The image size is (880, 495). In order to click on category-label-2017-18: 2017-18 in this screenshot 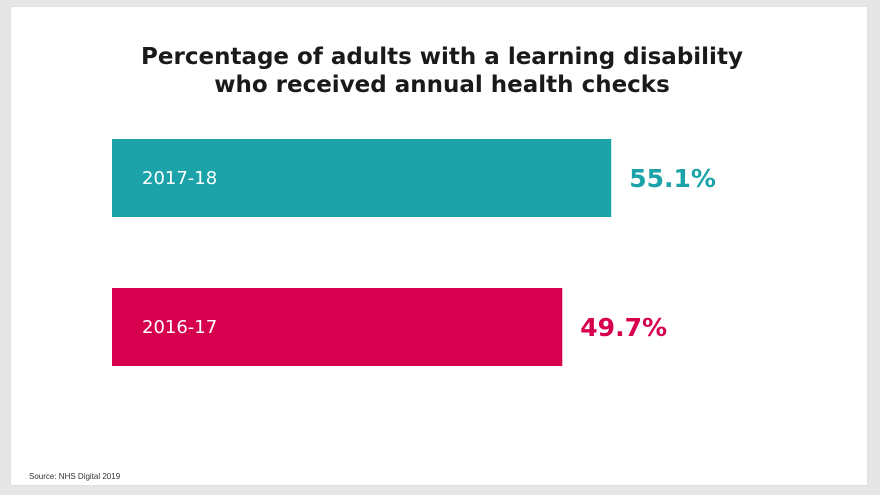, I will do `click(179, 178)`.